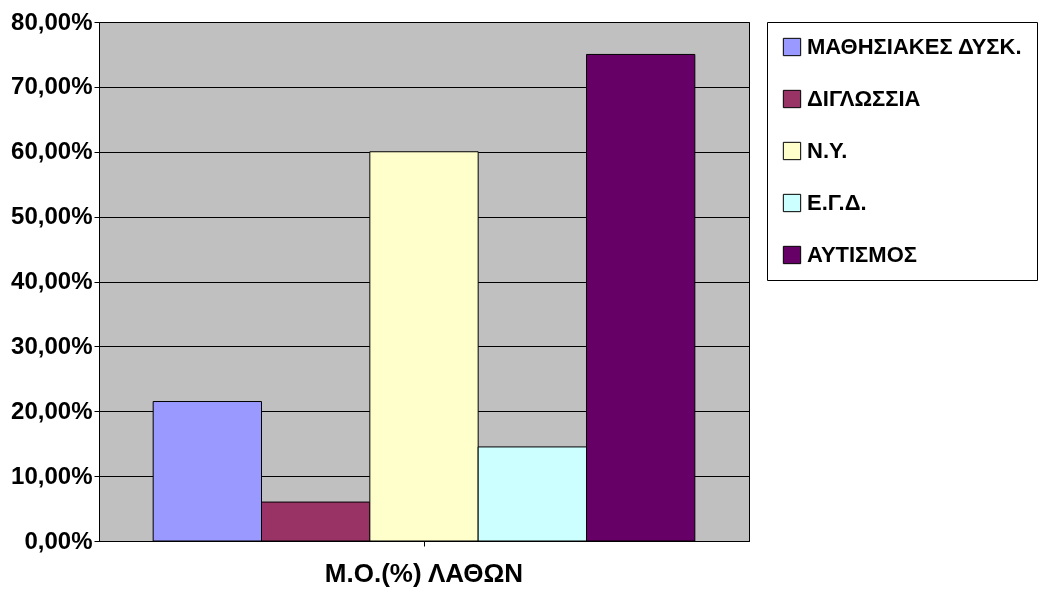  What do you see at coordinates (827, 150) in the screenshot?
I see `legend-label: Ν.Υ.` at bounding box center [827, 150].